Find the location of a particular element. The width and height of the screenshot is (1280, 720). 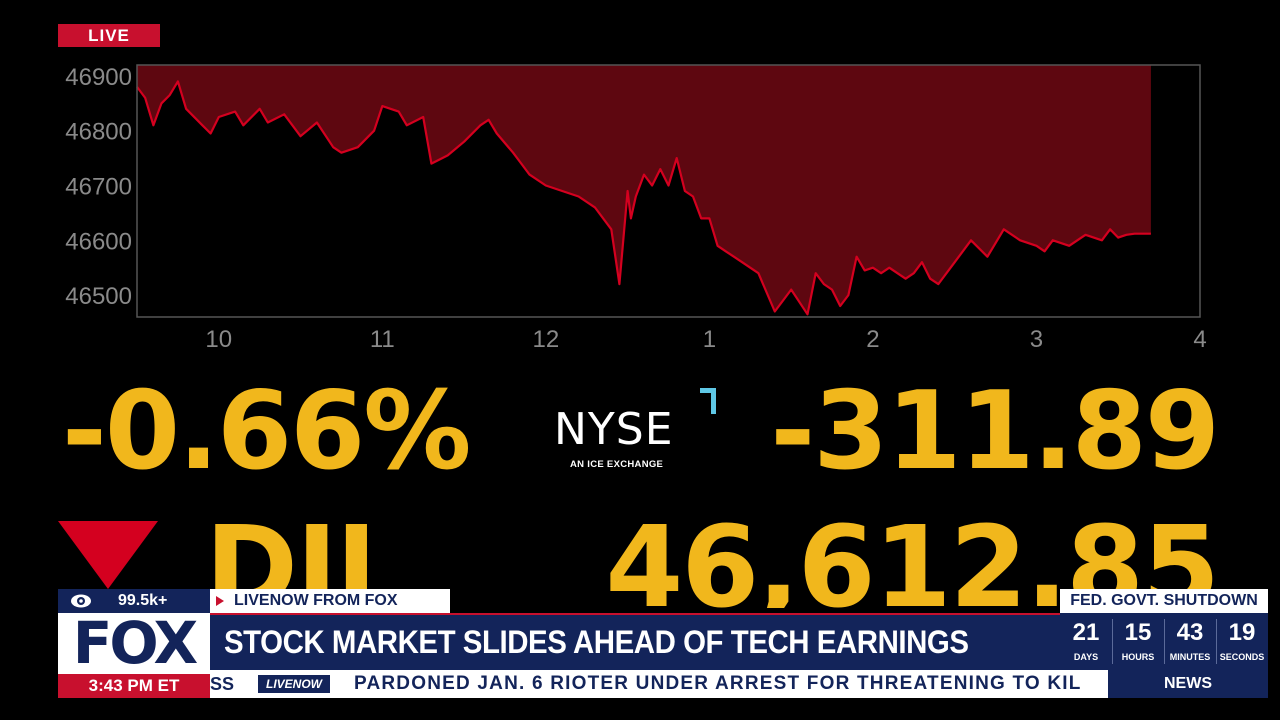

countdown-title: FED. GOVT. SHUTDOWN is located at coordinates (1164, 601).